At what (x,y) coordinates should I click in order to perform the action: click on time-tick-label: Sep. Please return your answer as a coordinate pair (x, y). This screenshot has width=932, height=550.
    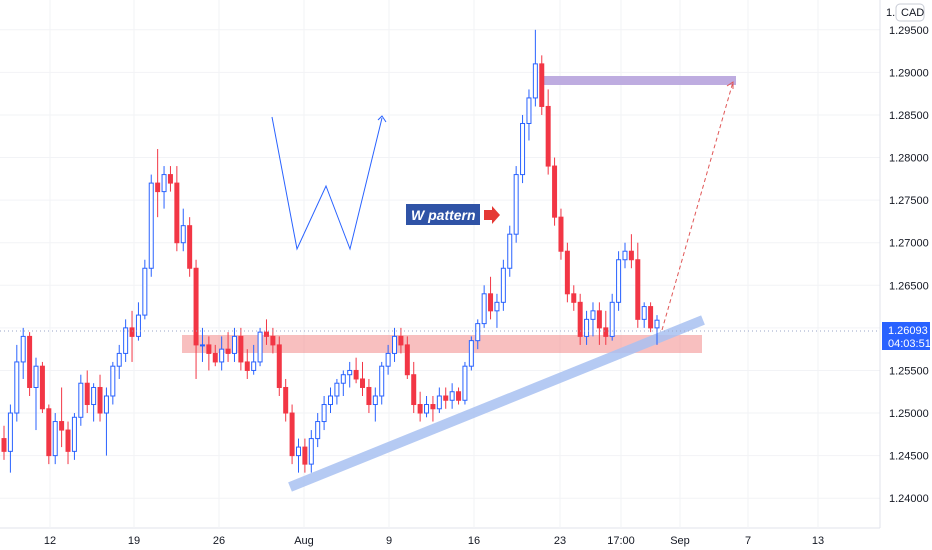
    Looking at the image, I should click on (680, 541).